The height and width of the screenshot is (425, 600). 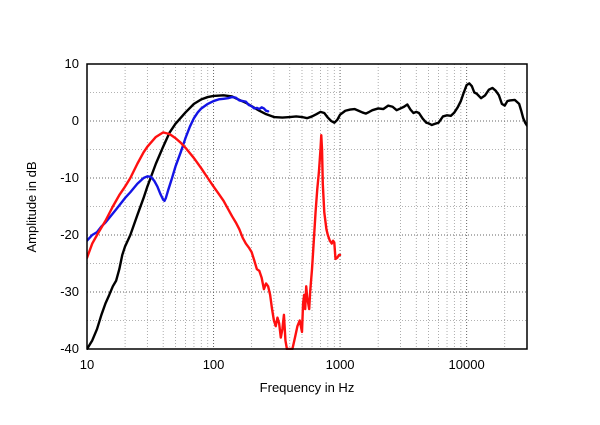 I want to click on y-tick-label: 0, so click(x=75, y=120).